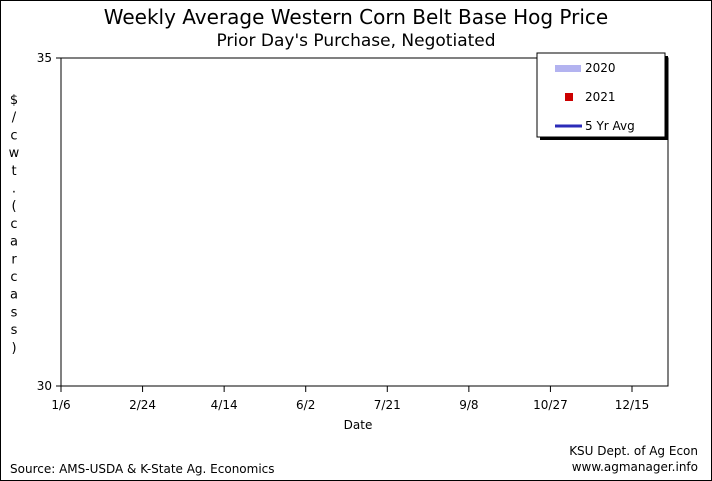 The image size is (712, 481). I want to click on credit-line-1: KSU Dept. of Ag Econ, so click(633, 451).